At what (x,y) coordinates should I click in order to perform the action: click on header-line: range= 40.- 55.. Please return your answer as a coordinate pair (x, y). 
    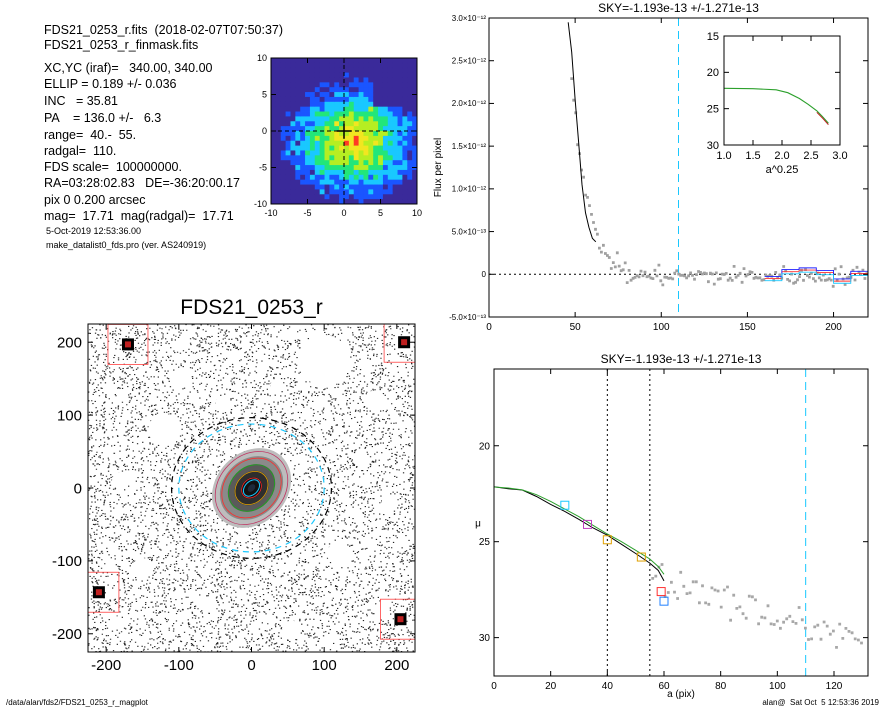
    Looking at the image, I should click on (90, 135).